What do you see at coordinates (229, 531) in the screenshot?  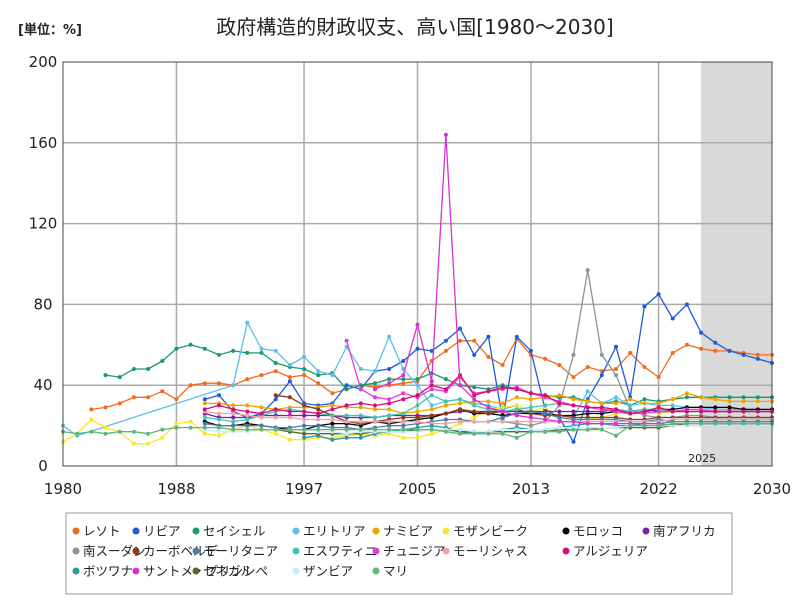 I see `legend-item: セイシェル` at bounding box center [229, 531].